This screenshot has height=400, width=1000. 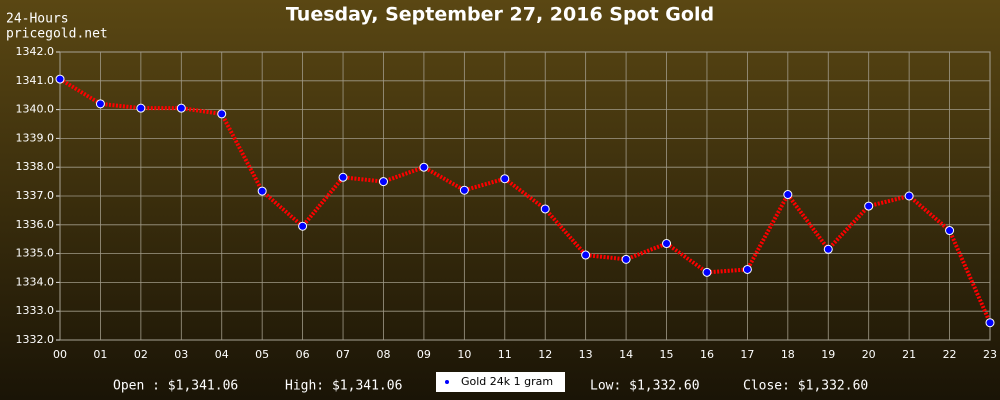 I want to click on x-tick-label: 00, so click(x=60, y=354).